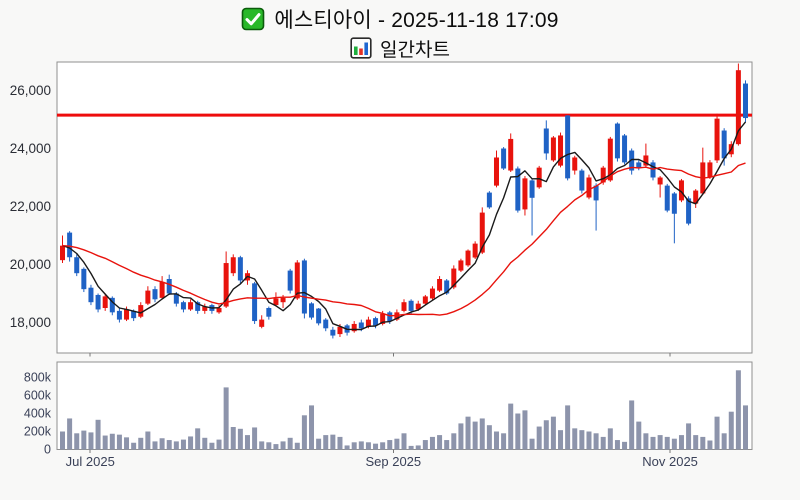 Image resolution: width=800 pixels, height=500 pixels. I want to click on price-tick-label: 20,000, so click(30, 264).